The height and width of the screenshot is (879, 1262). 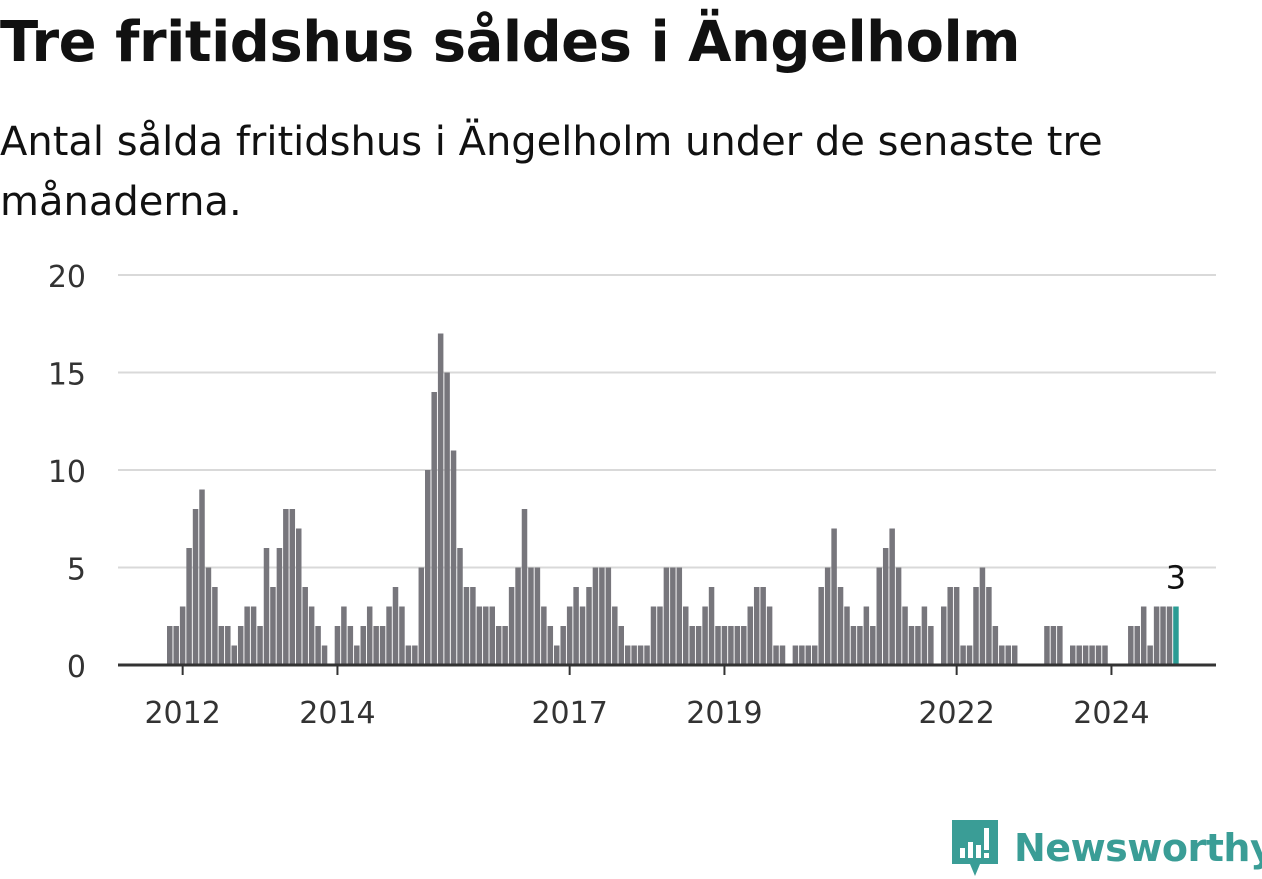 I want to click on x-tick-label: 2024, so click(x=1111, y=713).